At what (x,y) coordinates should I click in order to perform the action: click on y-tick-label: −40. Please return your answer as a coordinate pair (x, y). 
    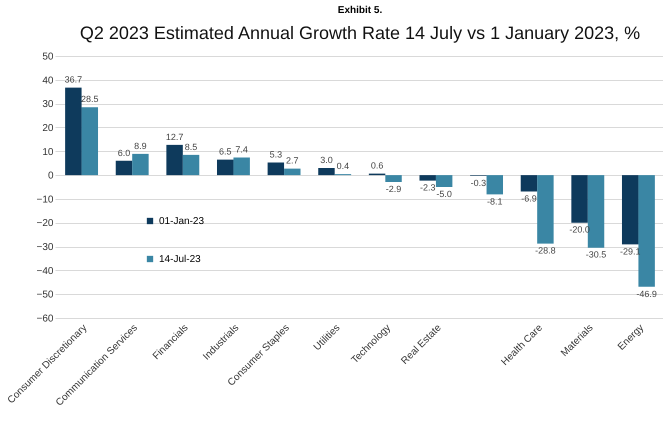
    Looking at the image, I should click on (45, 271).